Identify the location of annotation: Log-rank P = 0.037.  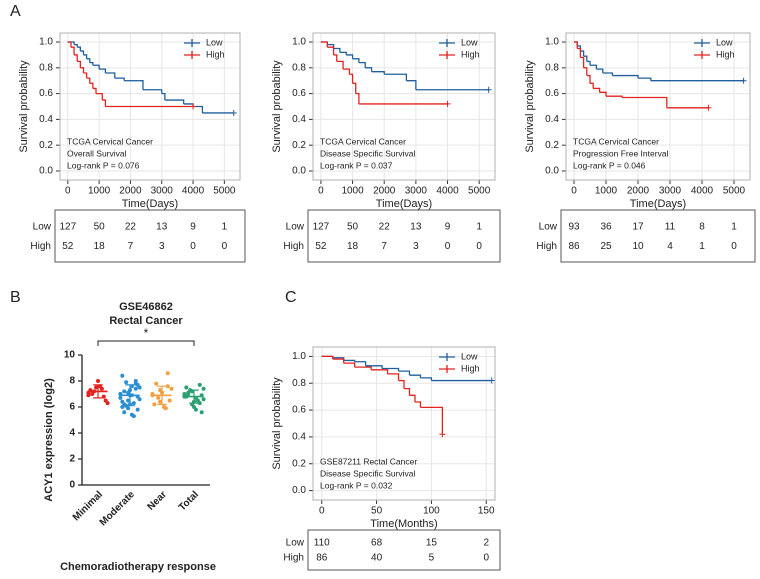
(356, 165).